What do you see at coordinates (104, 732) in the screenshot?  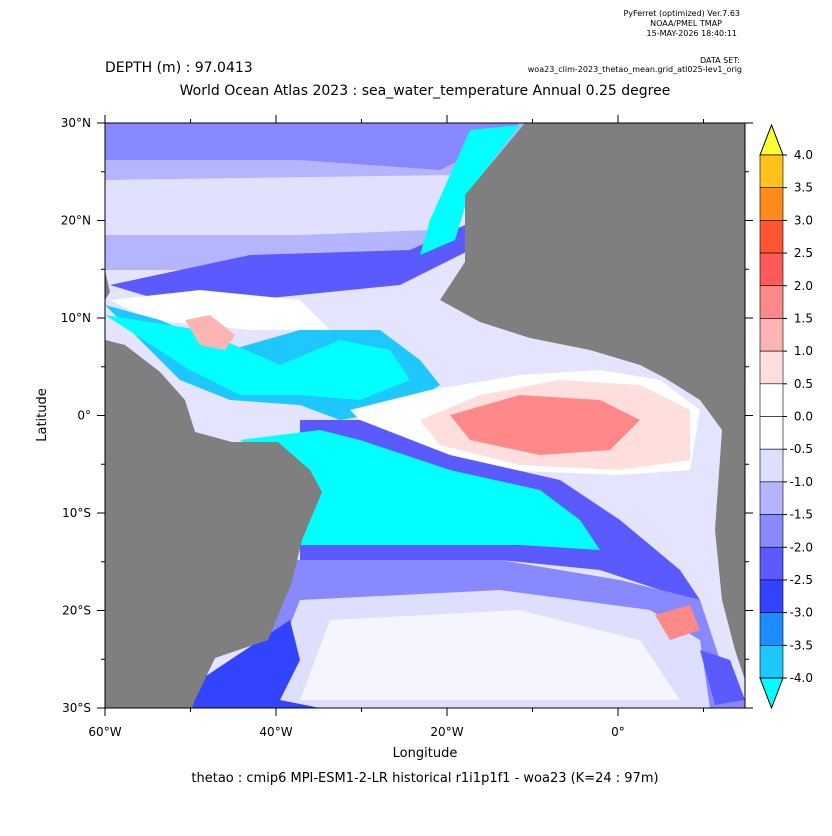 I see `x-tick-label: 60°W` at bounding box center [104, 732].